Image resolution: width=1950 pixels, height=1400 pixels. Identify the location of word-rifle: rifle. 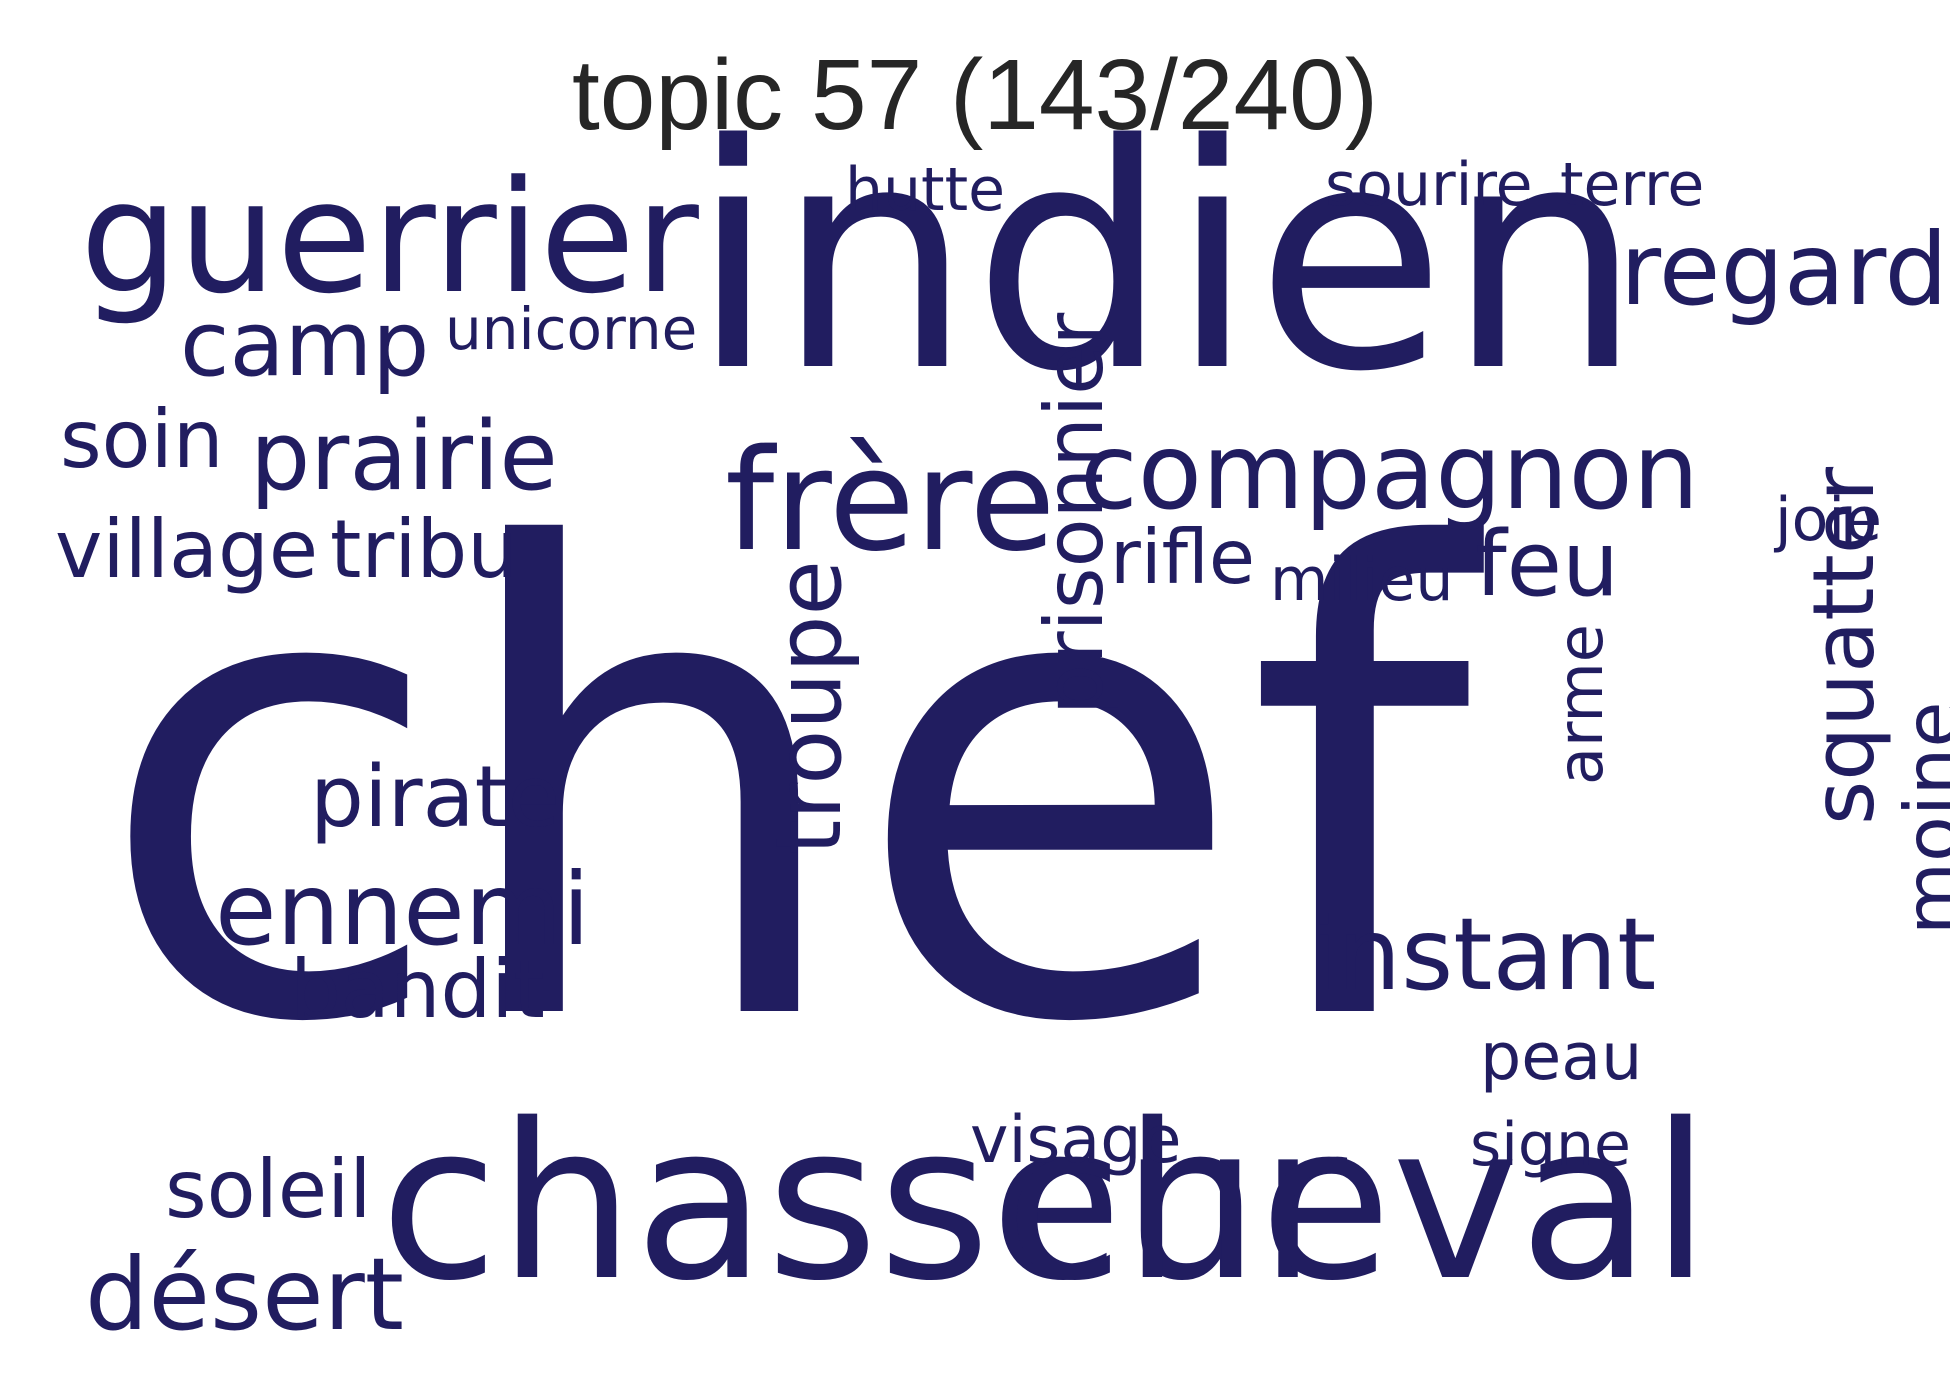
(1183, 557).